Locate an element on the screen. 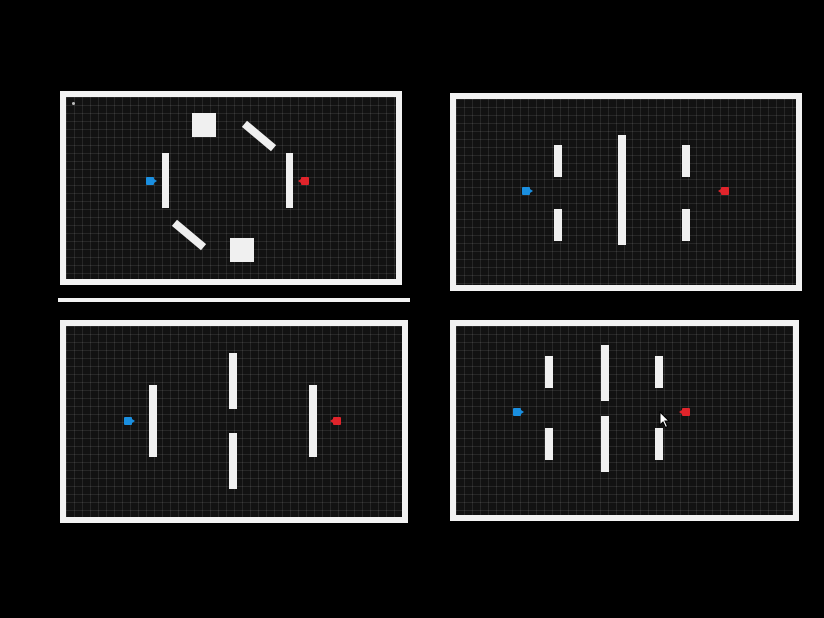 The height and width of the screenshot is (618, 824). wall-center-long is located at coordinates (622, 190).